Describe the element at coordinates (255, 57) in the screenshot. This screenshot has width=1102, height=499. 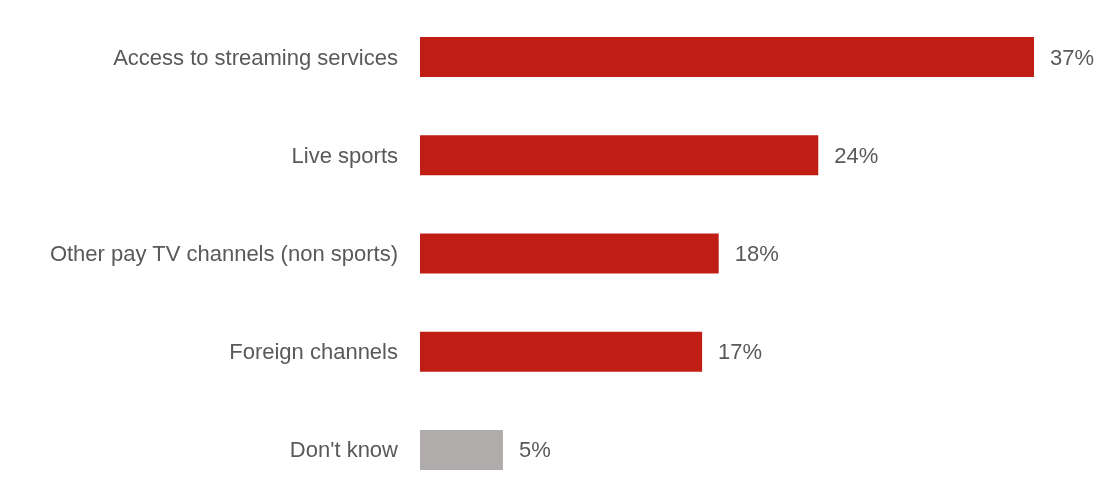
I see `y-tick-label: Access to streaming services` at that location.